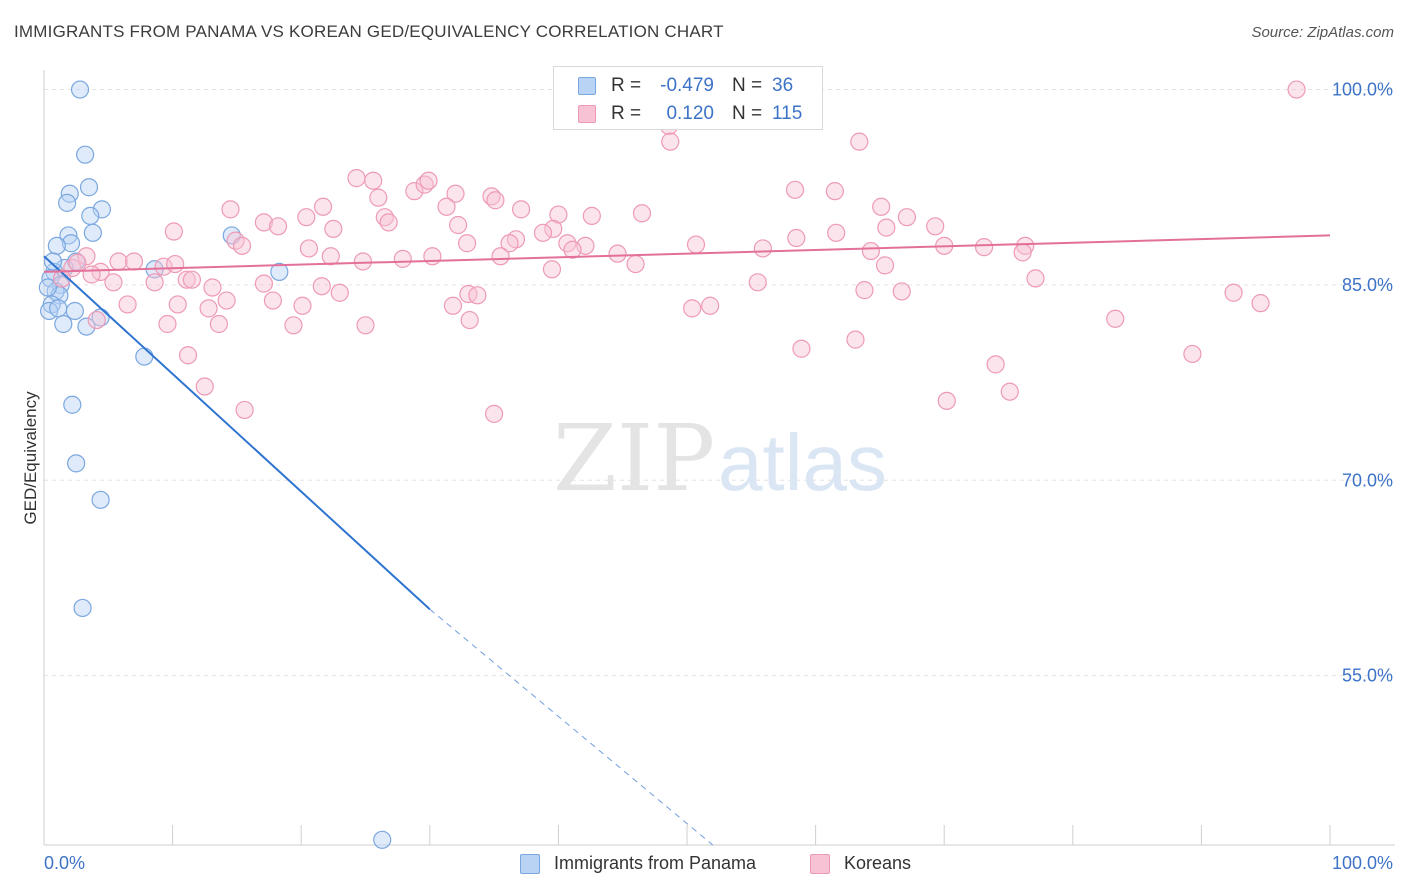 This screenshot has height=892, width=1406. What do you see at coordinates (1362, 90) in the screenshot?
I see `y-tick-label: 100.0%` at bounding box center [1362, 90].